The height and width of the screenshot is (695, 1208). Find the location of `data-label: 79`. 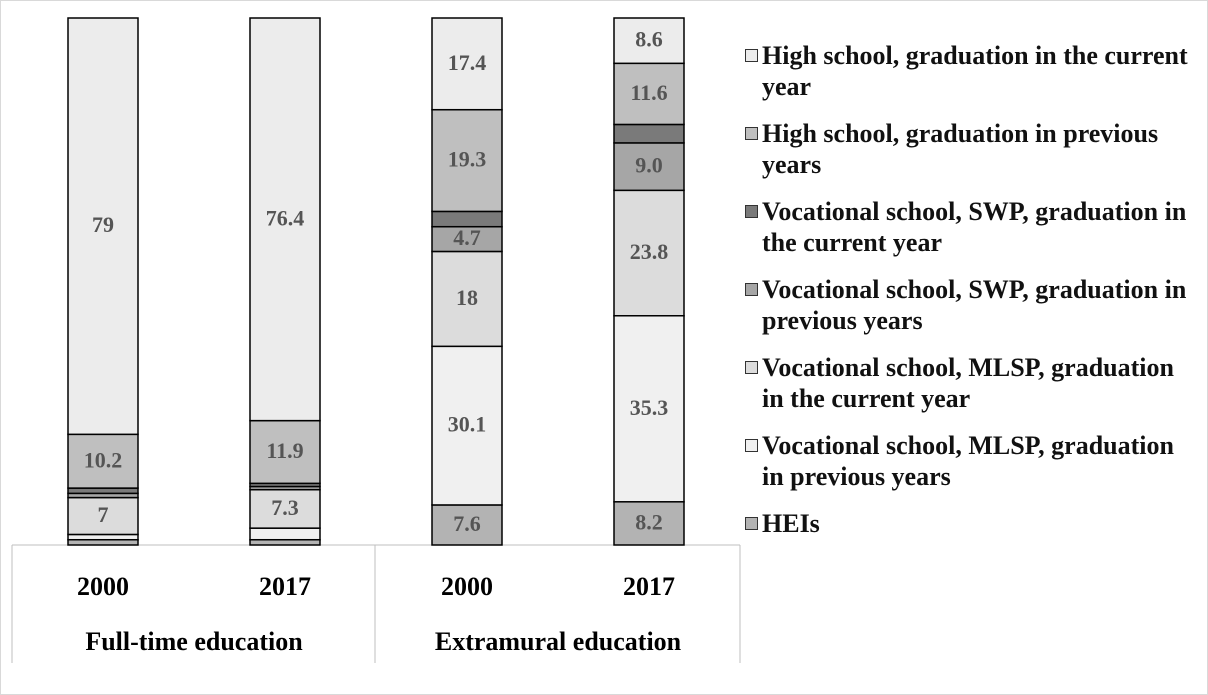

data-label: 79 is located at coordinates (103, 224).